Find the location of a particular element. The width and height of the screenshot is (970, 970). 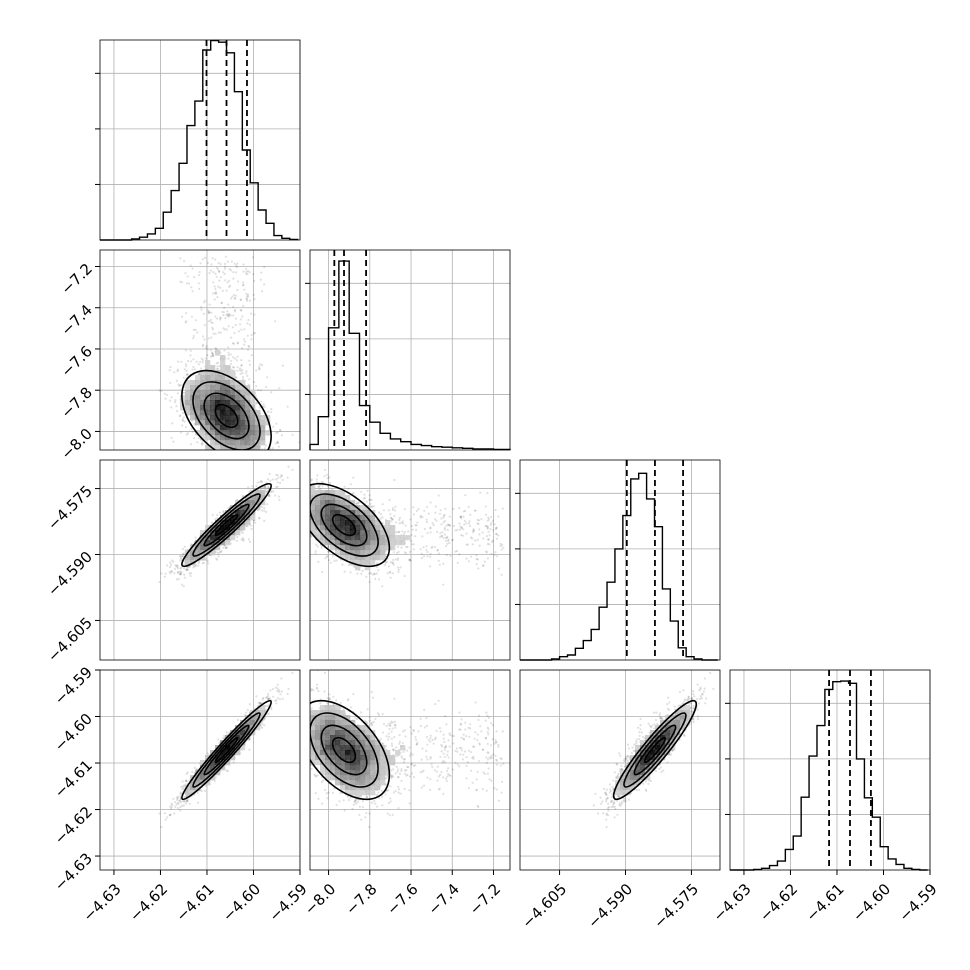

ytick-label-2-0: −4.605 is located at coordinates (70, 640).